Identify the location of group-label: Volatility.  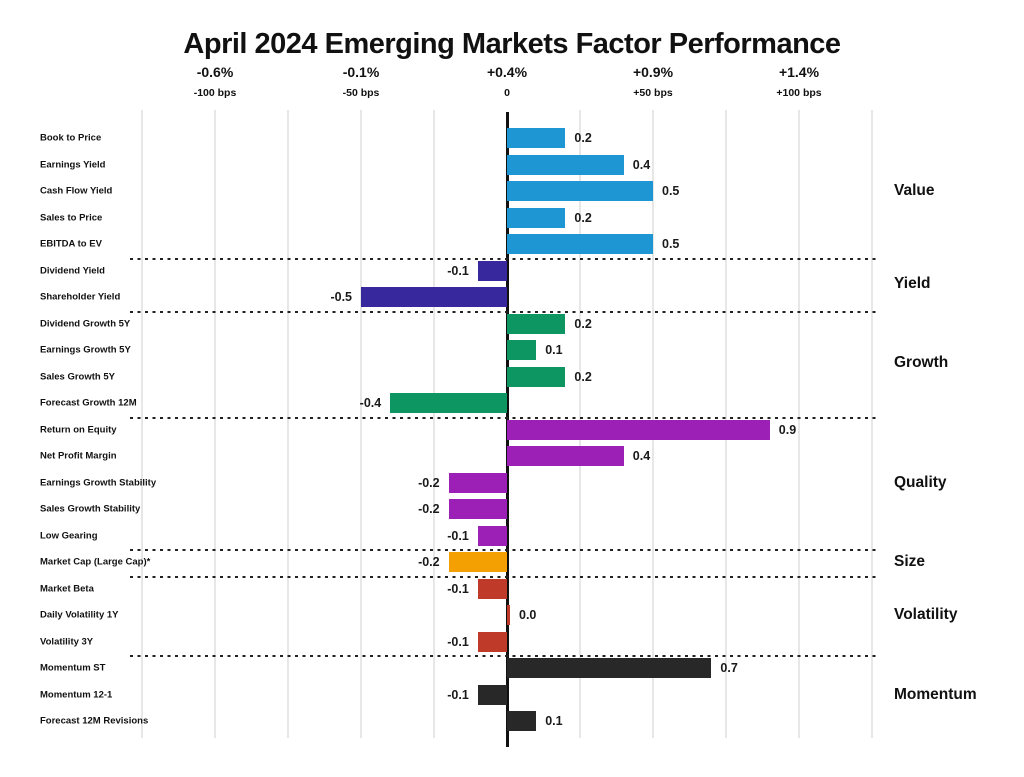
(926, 614).